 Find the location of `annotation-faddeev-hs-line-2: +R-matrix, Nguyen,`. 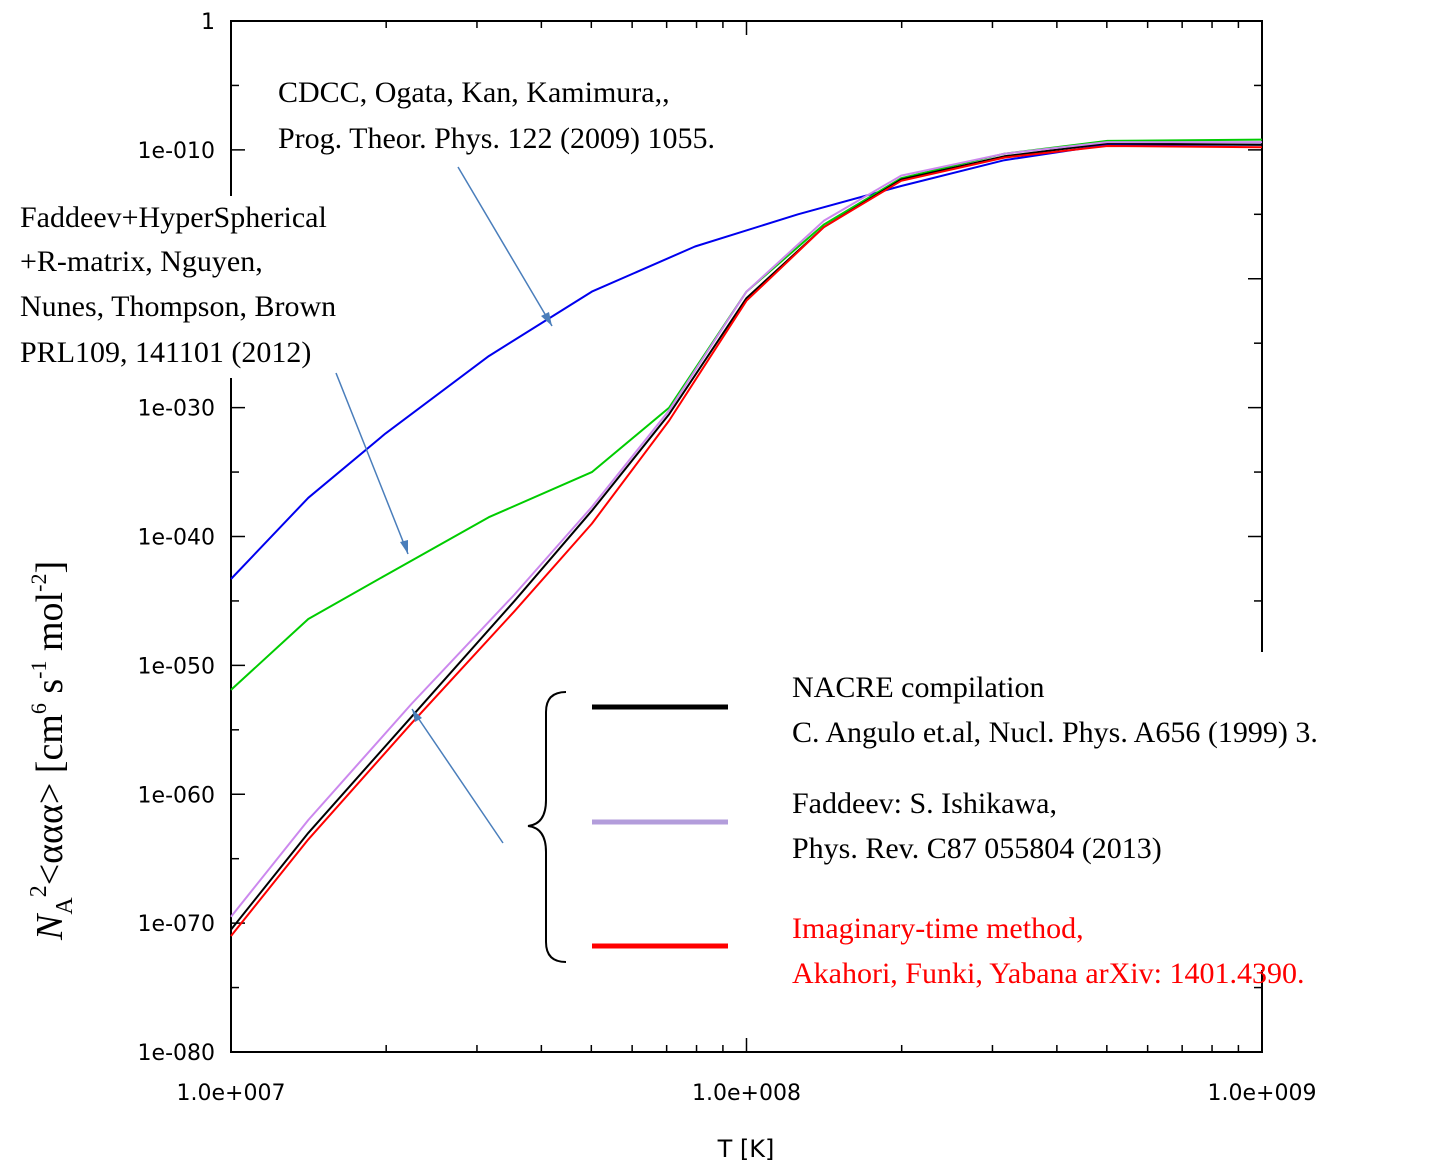

annotation-faddeev-hs-line-2: +R-matrix, Nguyen, is located at coordinates (141, 261).